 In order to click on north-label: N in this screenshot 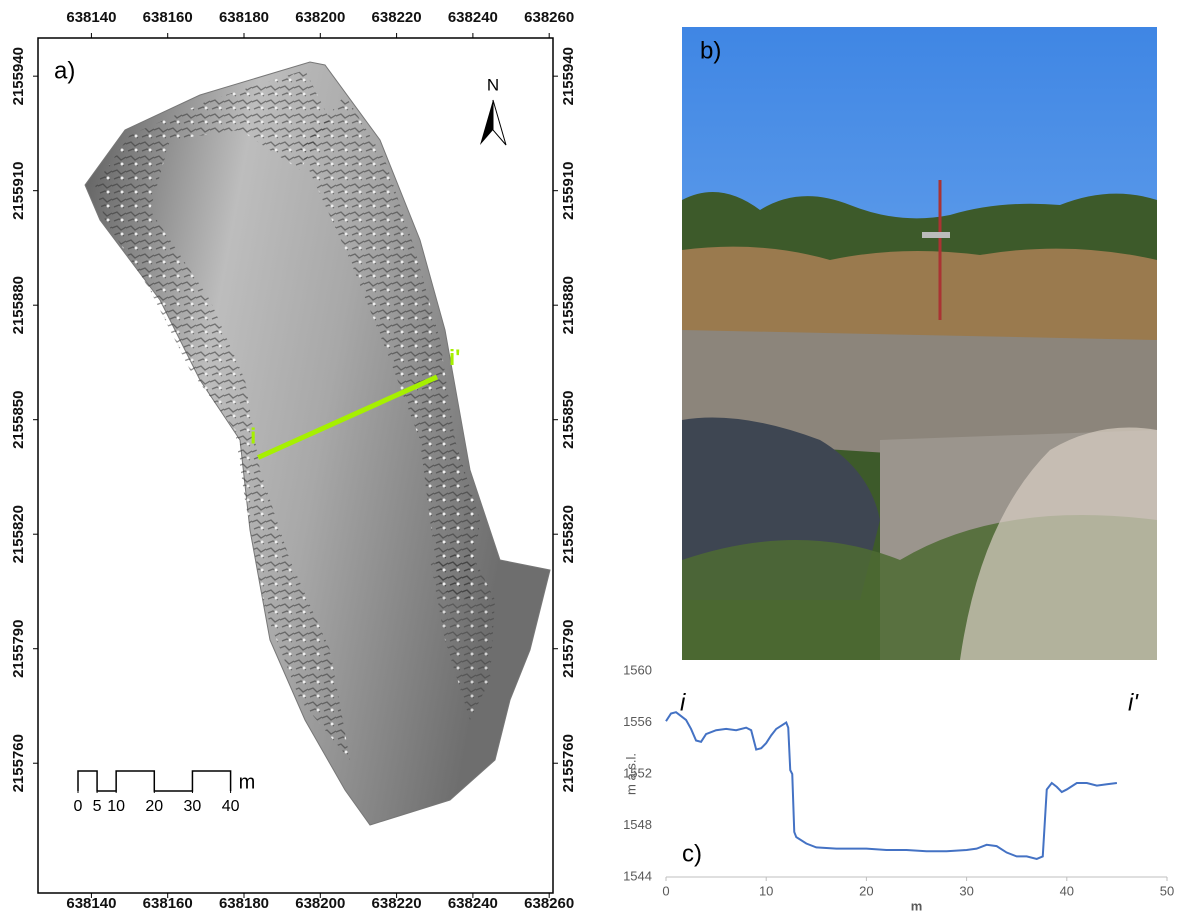, I will do `click(493, 84)`.